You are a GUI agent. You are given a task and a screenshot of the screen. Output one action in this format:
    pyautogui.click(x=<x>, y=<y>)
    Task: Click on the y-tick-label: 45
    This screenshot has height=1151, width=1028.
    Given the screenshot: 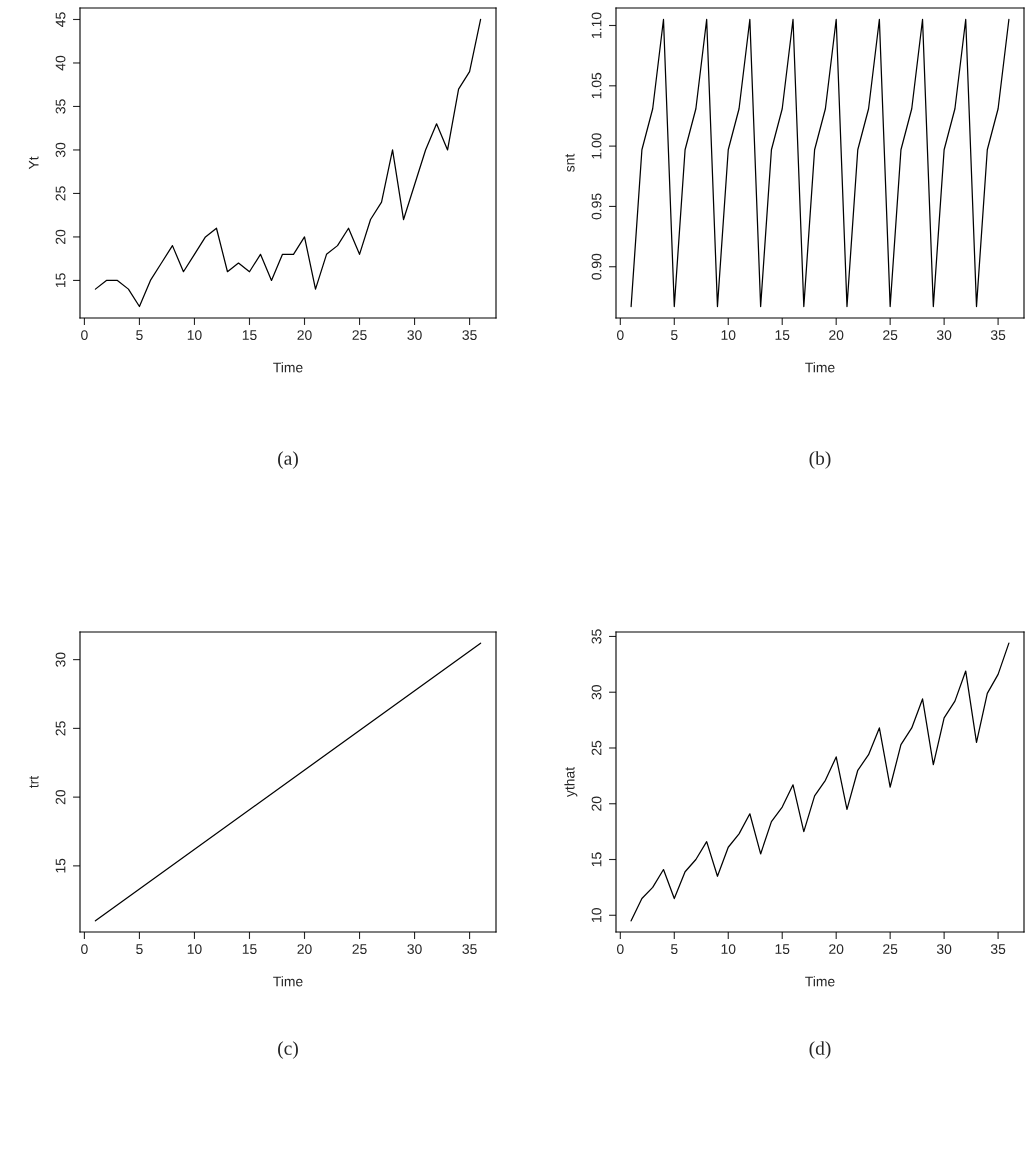 What is the action you would take?
    pyautogui.click(x=60, y=19)
    